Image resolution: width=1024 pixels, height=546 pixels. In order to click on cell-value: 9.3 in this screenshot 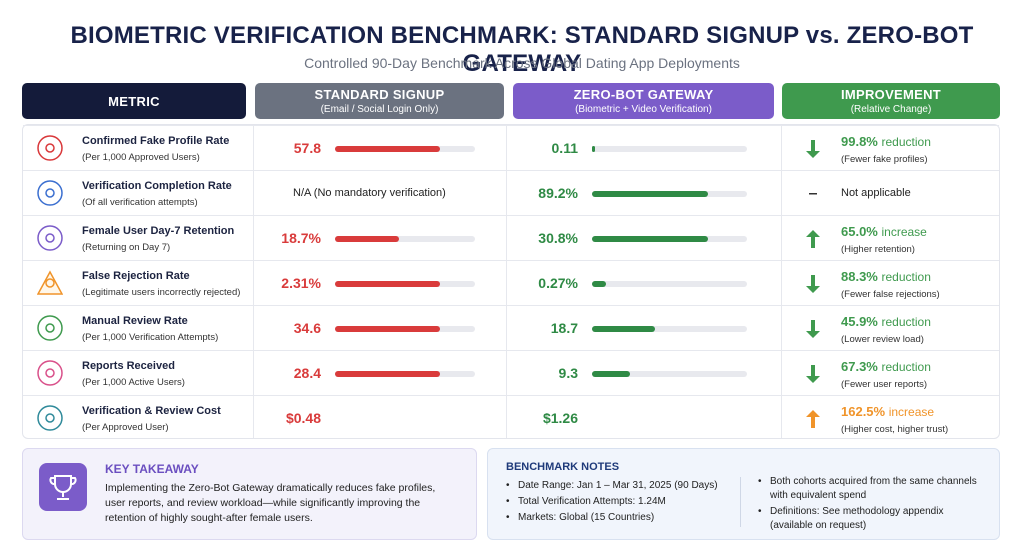, I will do `click(568, 373)`.